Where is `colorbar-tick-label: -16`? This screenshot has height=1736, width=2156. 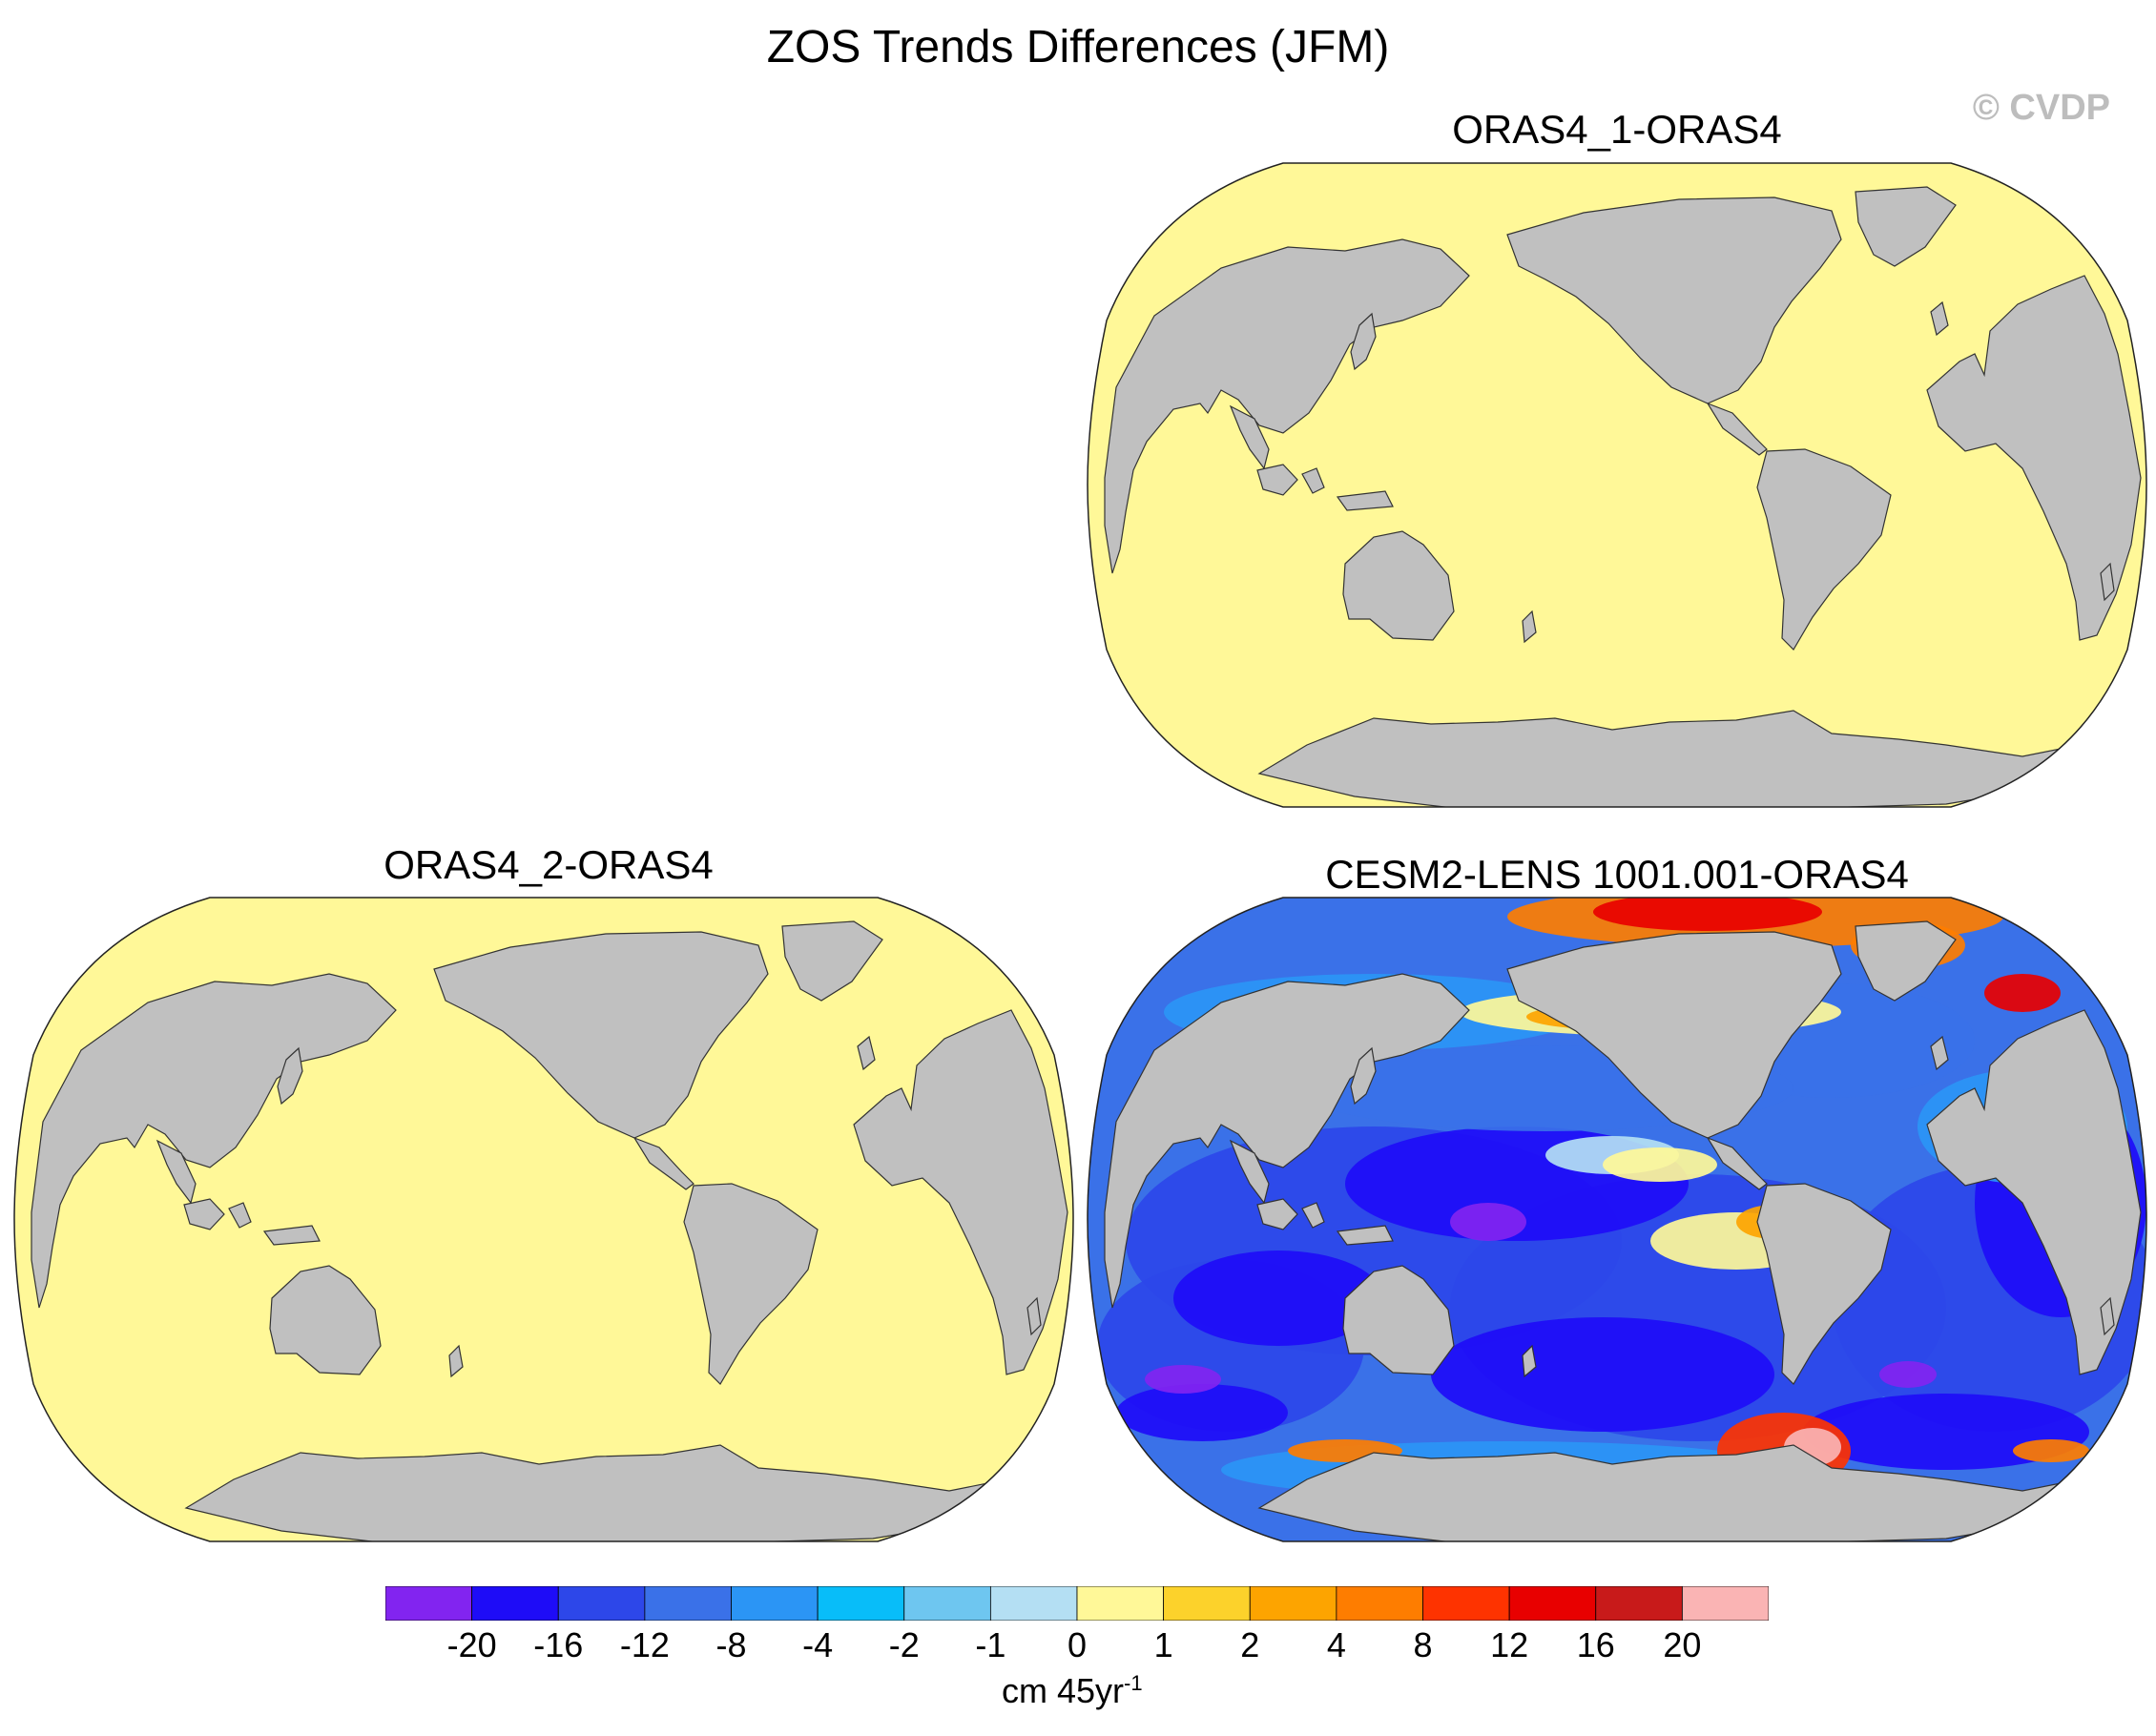
colorbar-tick-label: -16 is located at coordinates (558, 1644).